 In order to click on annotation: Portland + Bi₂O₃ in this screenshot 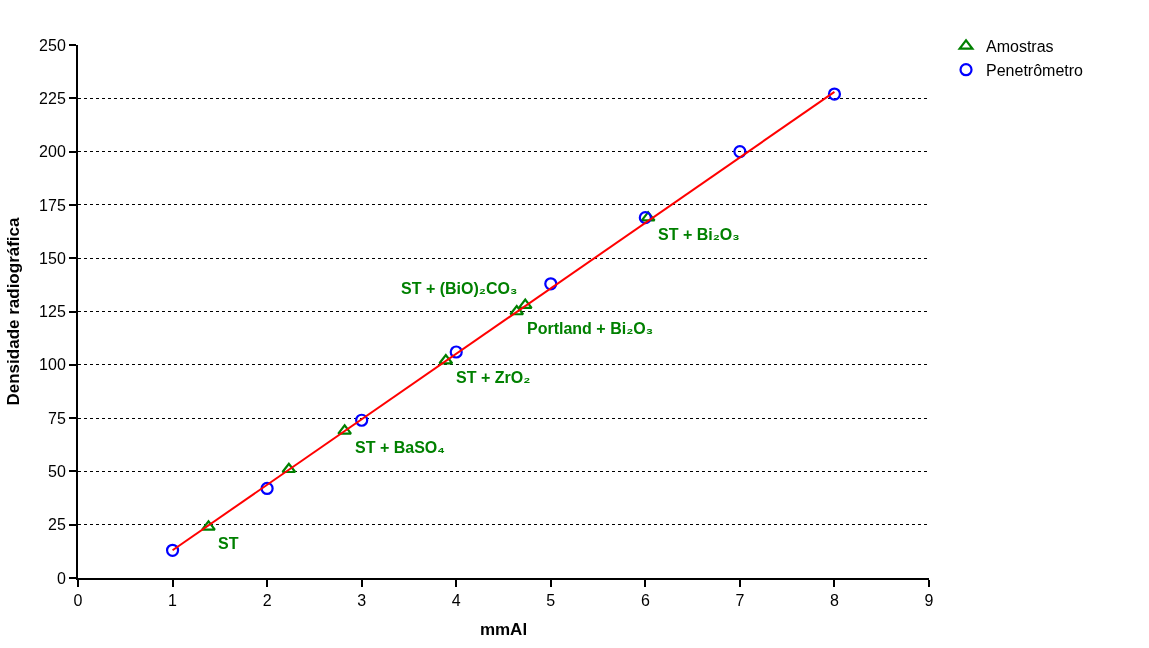, I will do `click(590, 328)`.